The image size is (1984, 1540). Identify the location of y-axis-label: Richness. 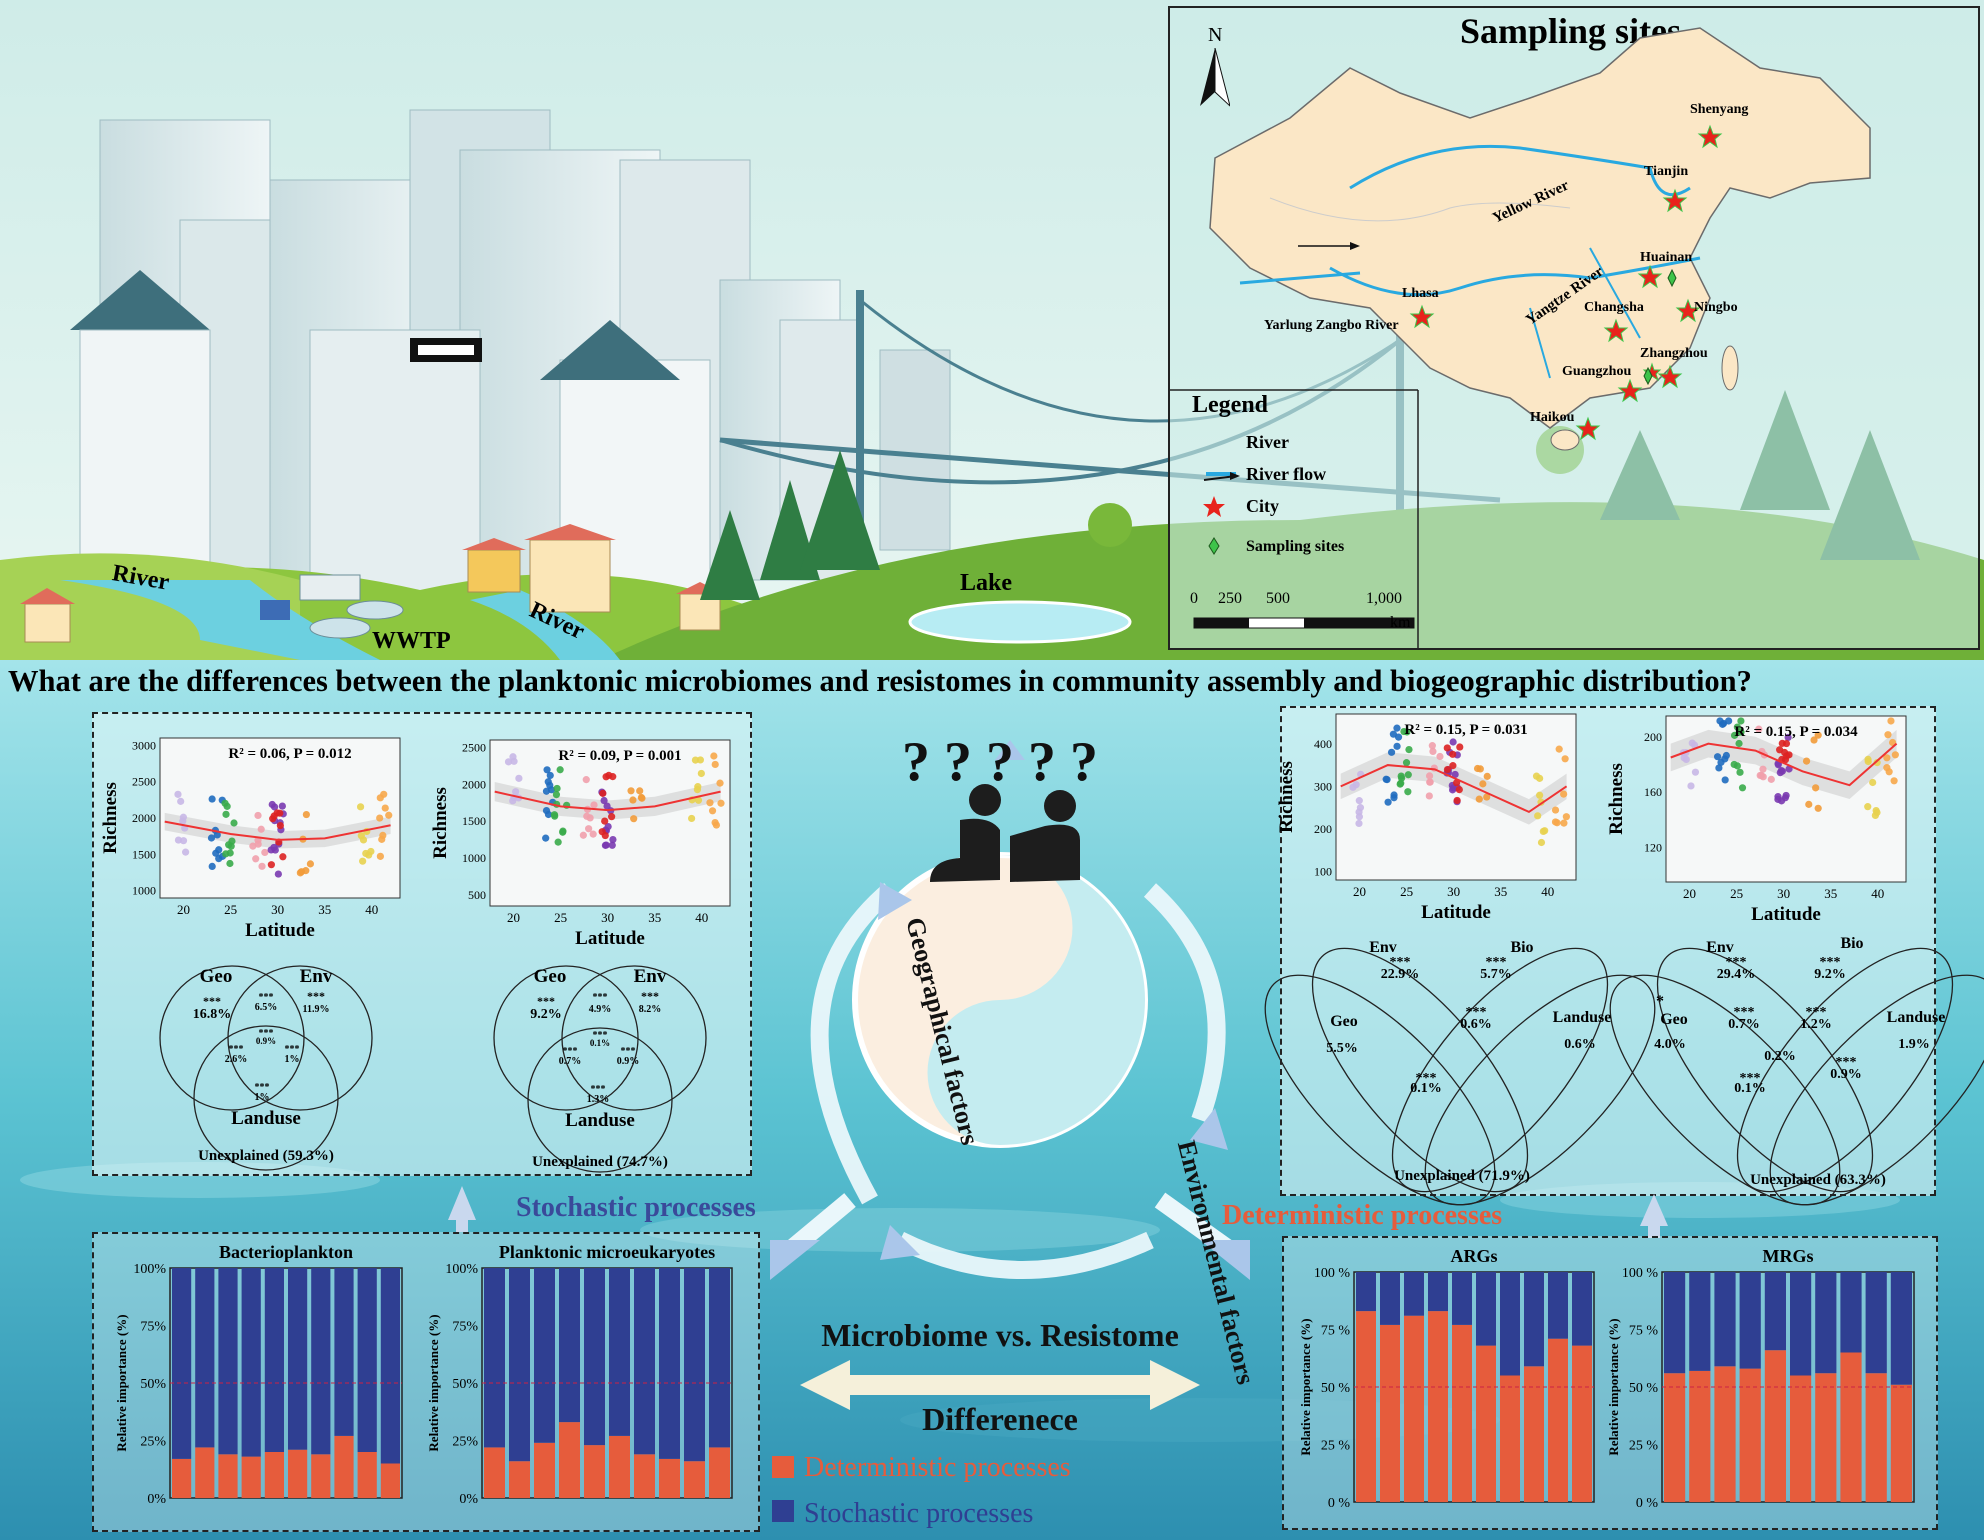
(110, 818).